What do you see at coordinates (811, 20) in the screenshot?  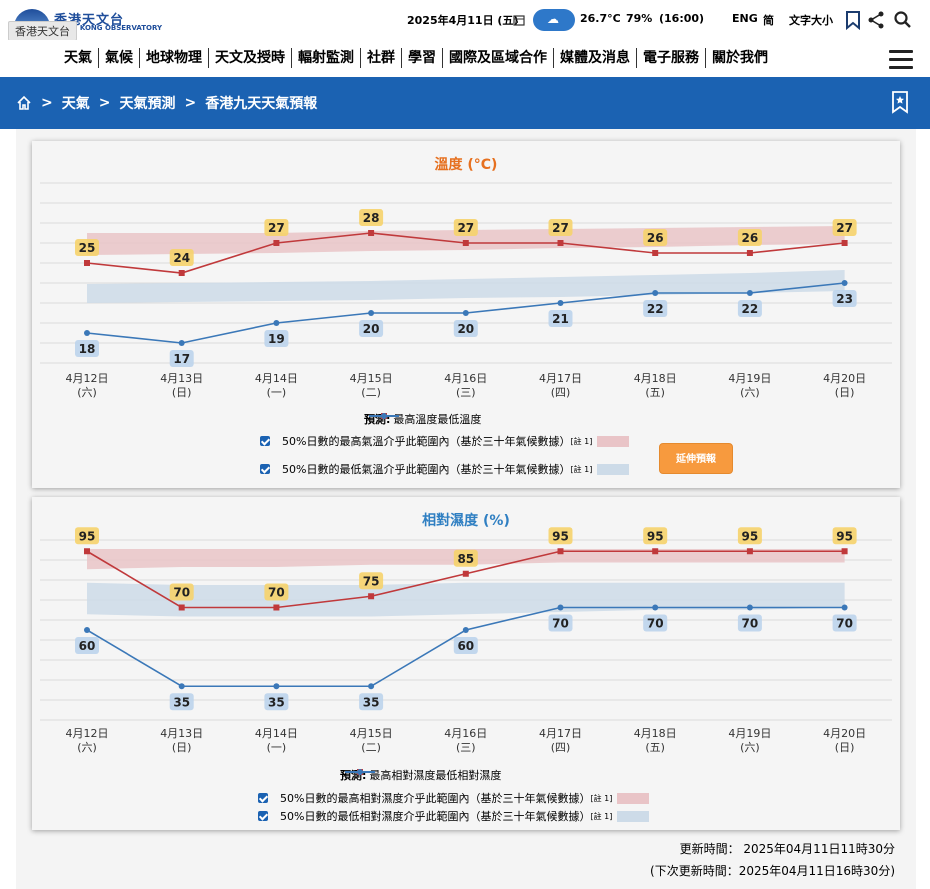 I see `font-size-link: 文字大小` at bounding box center [811, 20].